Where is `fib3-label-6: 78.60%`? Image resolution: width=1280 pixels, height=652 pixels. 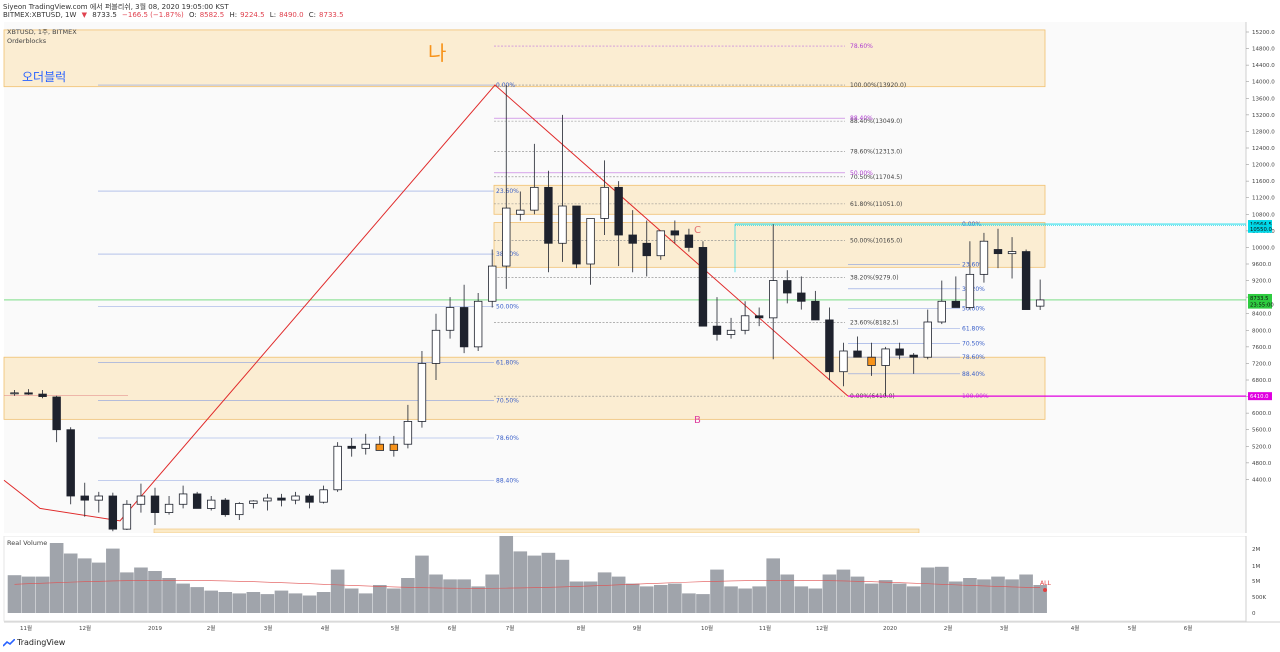 fib3-label-6: 78.60% is located at coordinates (973, 357).